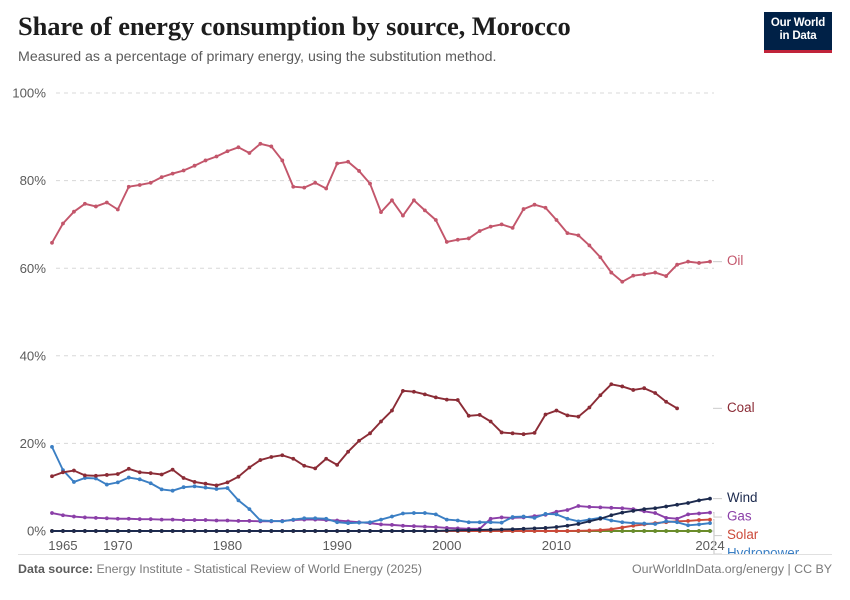 Image resolution: width=850 pixels, height=600 pixels. What do you see at coordinates (798, 32) in the screenshot?
I see `owid-logo: Our World in Data` at bounding box center [798, 32].